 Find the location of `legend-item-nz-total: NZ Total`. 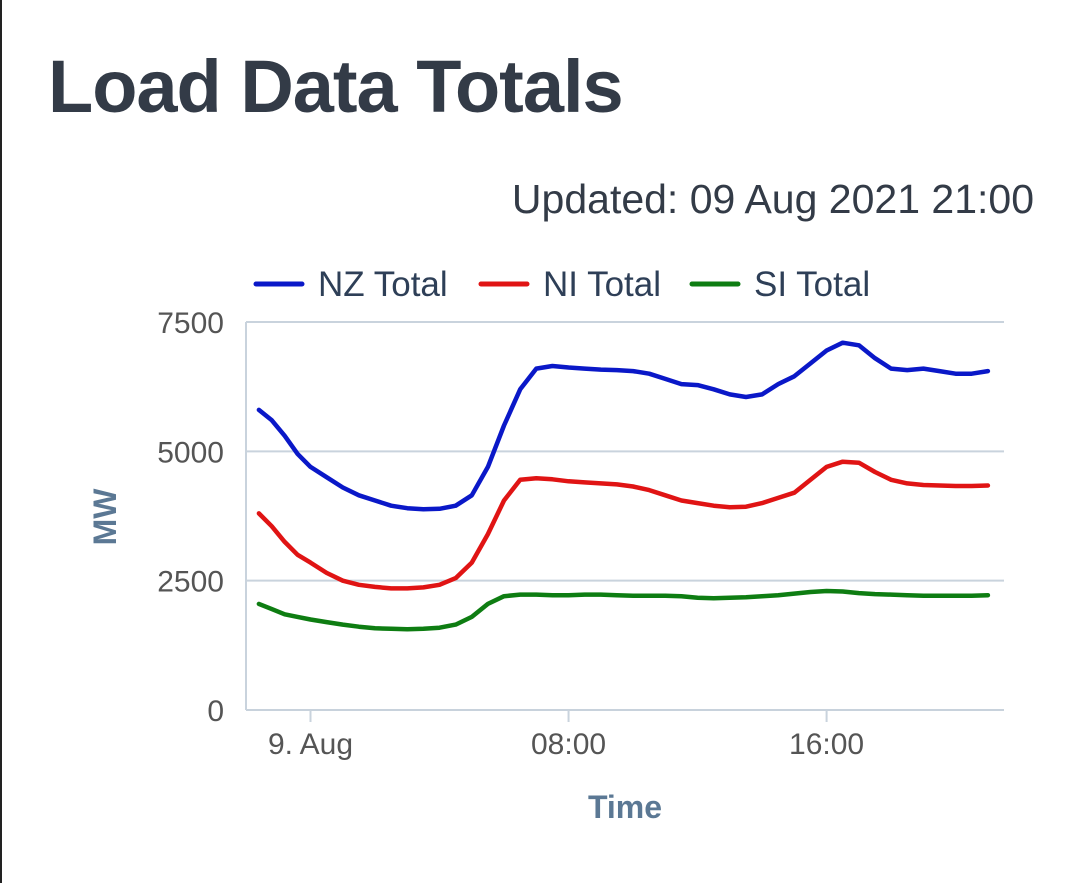

legend-item-nz-total: NZ Total is located at coordinates (350, 284).